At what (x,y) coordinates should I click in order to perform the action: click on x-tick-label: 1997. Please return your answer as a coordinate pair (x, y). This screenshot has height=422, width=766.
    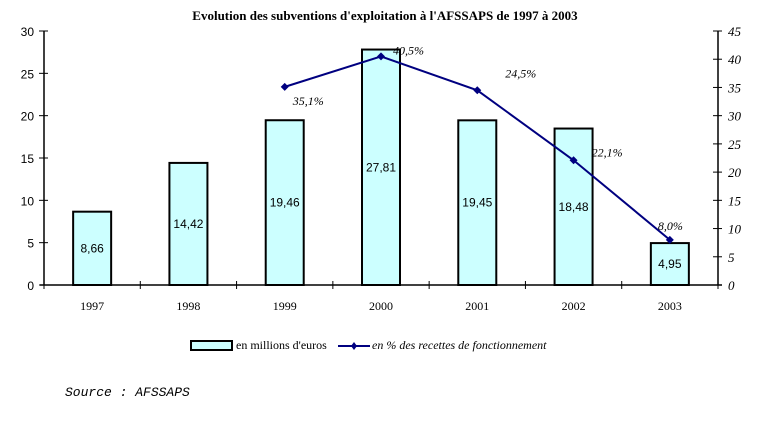
    Looking at the image, I should click on (92, 306).